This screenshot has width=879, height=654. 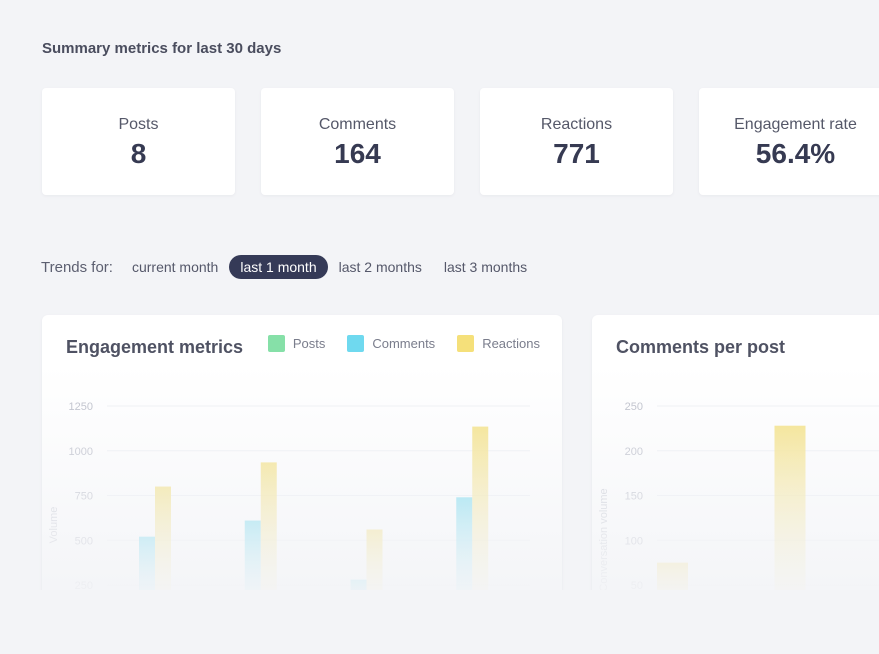 What do you see at coordinates (634, 407) in the screenshot?
I see `y-tick-label: 250` at bounding box center [634, 407].